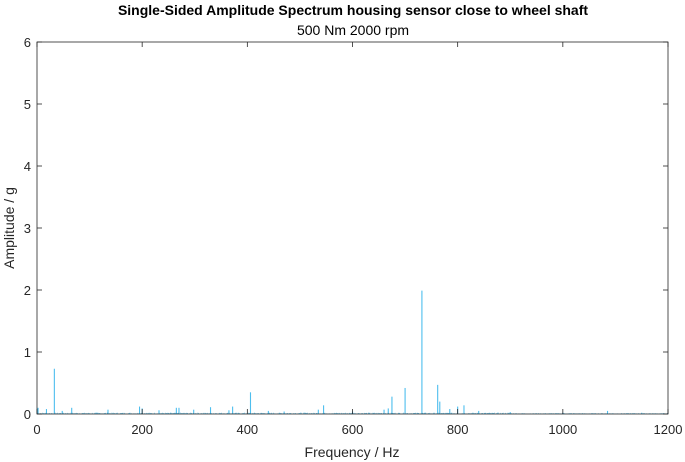 This screenshot has height=462, width=685. What do you see at coordinates (27, 290) in the screenshot?
I see `y-tick-label: 2` at bounding box center [27, 290].